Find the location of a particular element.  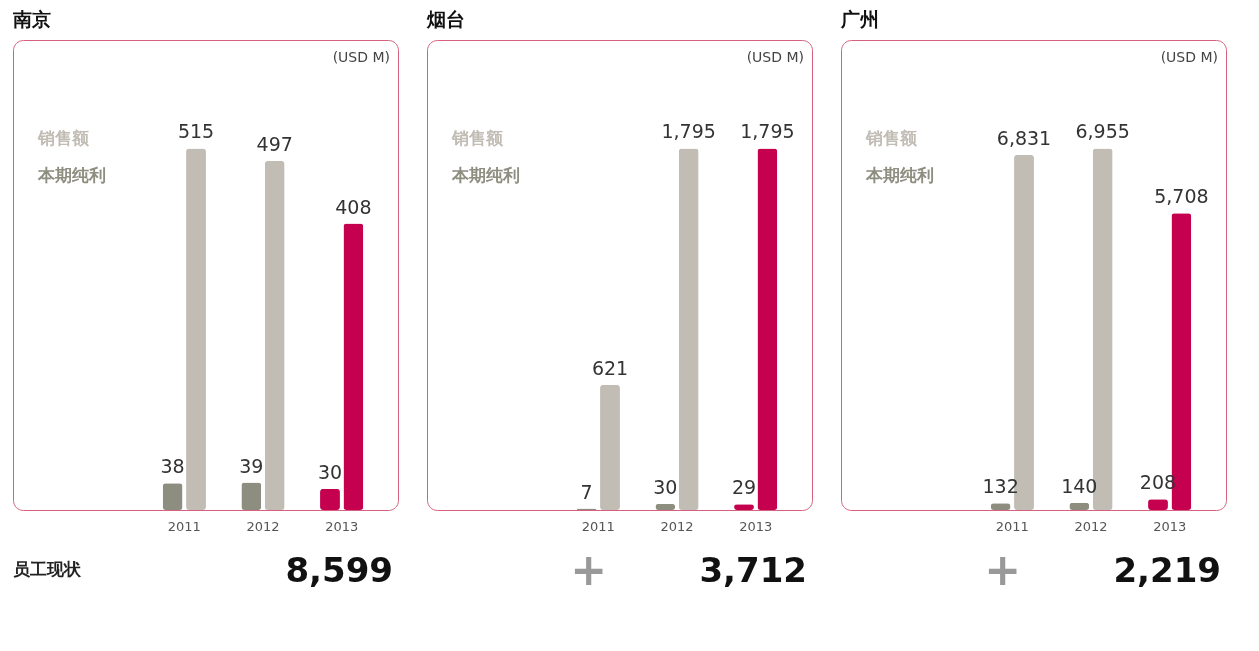

data-label: 140 is located at coordinates (1079, 485).